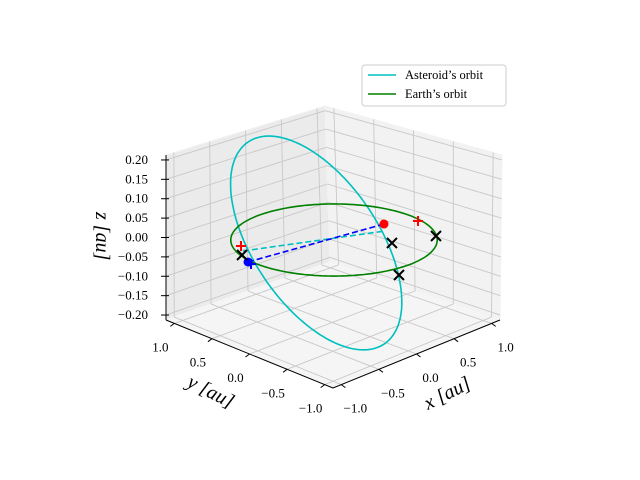 The height and width of the screenshot is (480, 640). Describe the element at coordinates (133, 295) in the screenshot. I see `z-tick-label: −0.15` at that location.